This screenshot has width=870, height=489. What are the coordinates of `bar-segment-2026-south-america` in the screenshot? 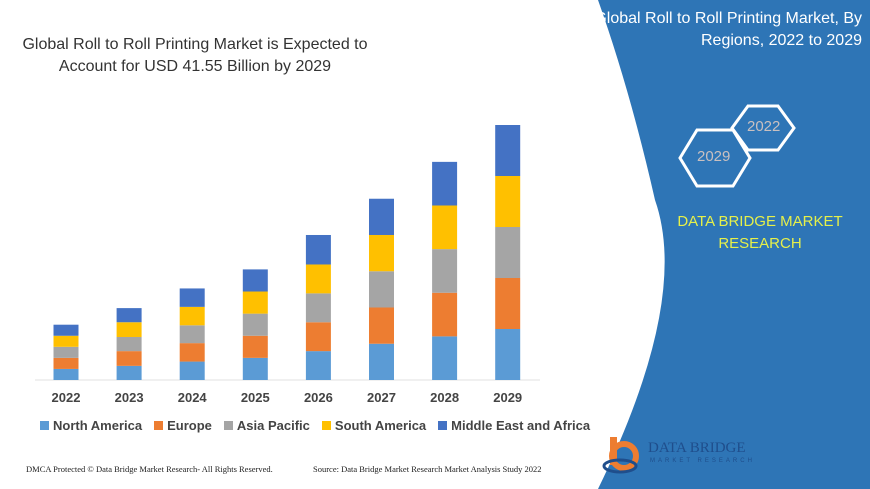 It's located at (318, 279).